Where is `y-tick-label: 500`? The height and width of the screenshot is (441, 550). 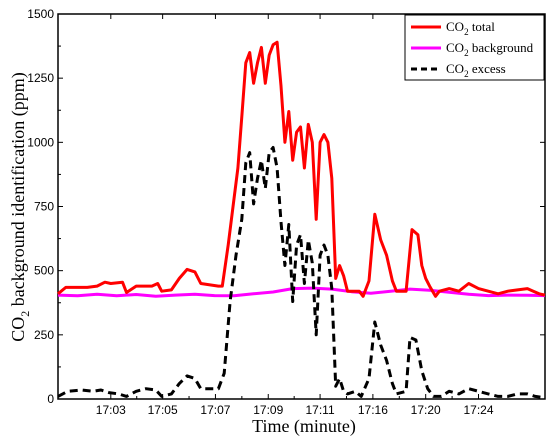 y-tick-label: 500 is located at coordinates (44, 271).